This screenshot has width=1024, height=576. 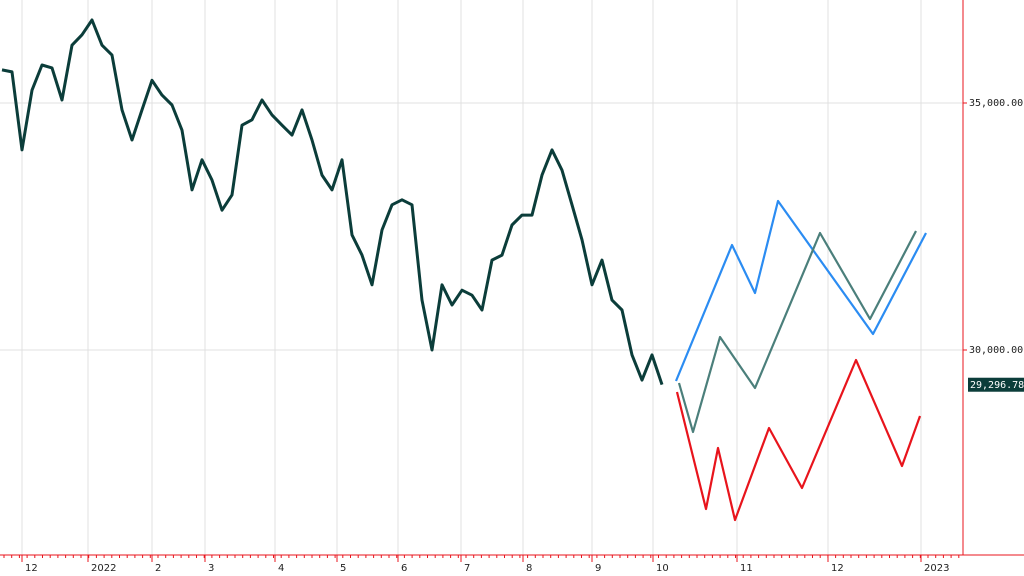 I want to click on last-value-label: 29,296.78, so click(x=997, y=385).